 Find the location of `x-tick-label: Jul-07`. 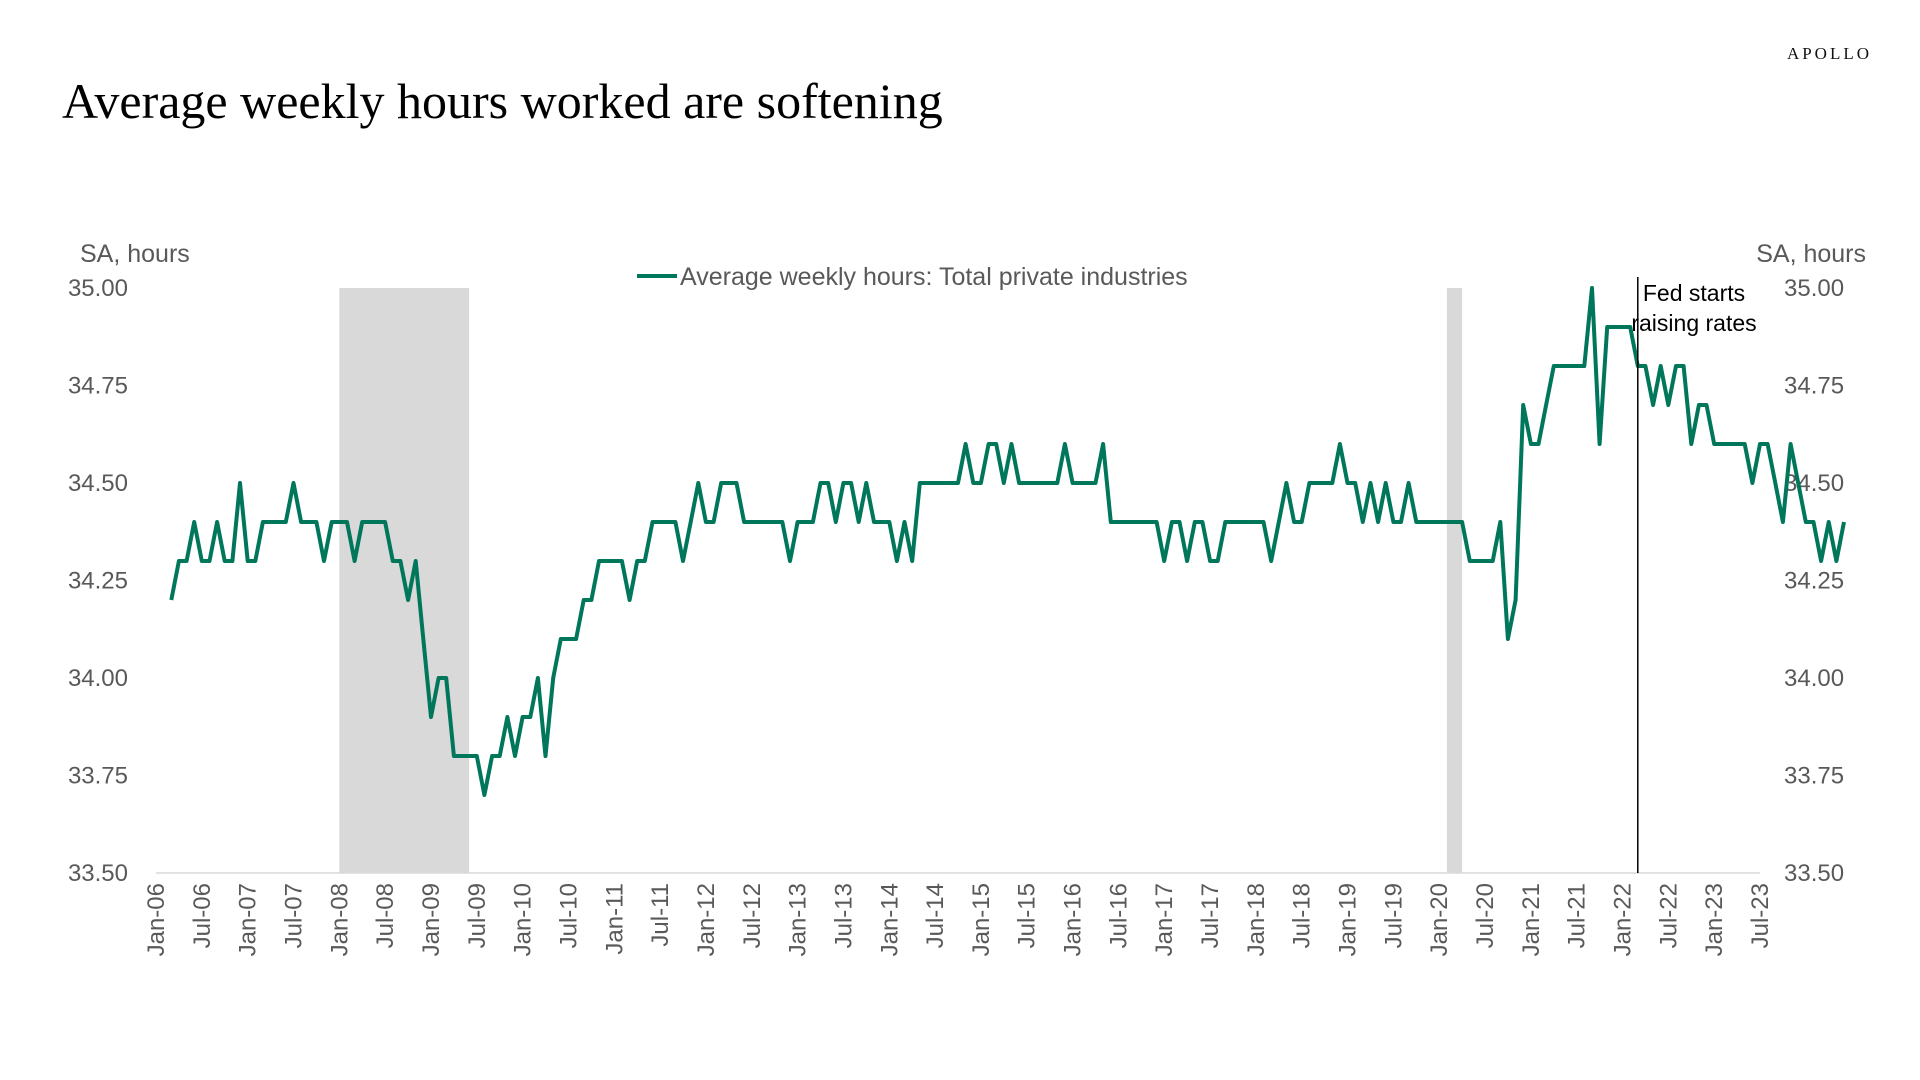

x-tick-label: Jul-07 is located at coordinates (293, 915).